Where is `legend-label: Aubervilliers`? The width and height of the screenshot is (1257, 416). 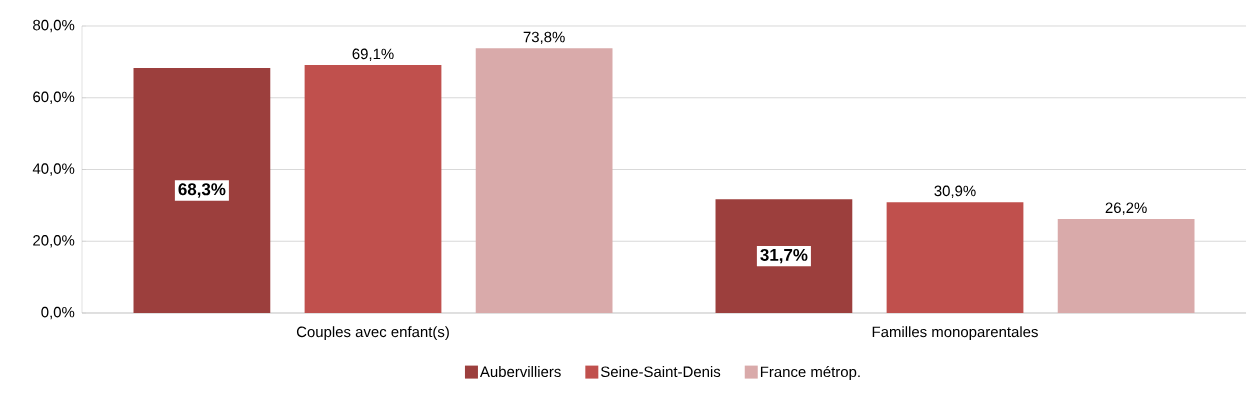 legend-label: Aubervilliers is located at coordinates (520, 372).